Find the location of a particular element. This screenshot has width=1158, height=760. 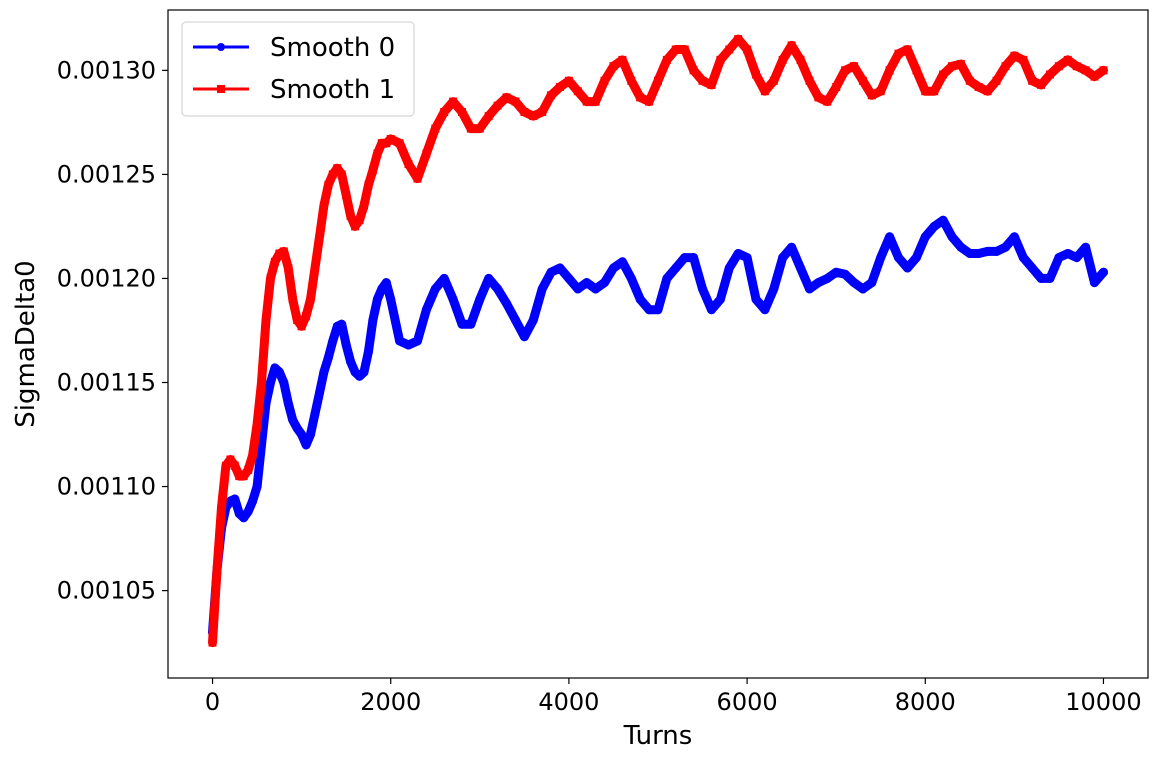

x-tick-label: 0 is located at coordinates (212, 702).